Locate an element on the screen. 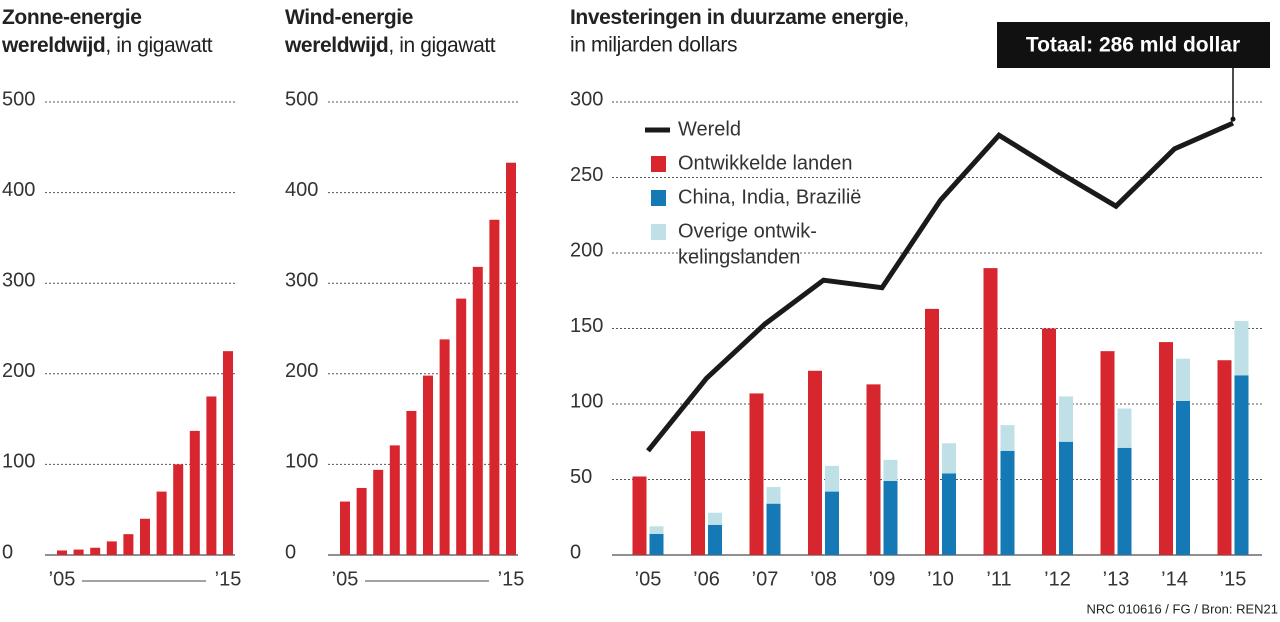 This screenshot has height=622, width=1280. annotation: Totaal: 286 mld dollar is located at coordinates (1133, 45).